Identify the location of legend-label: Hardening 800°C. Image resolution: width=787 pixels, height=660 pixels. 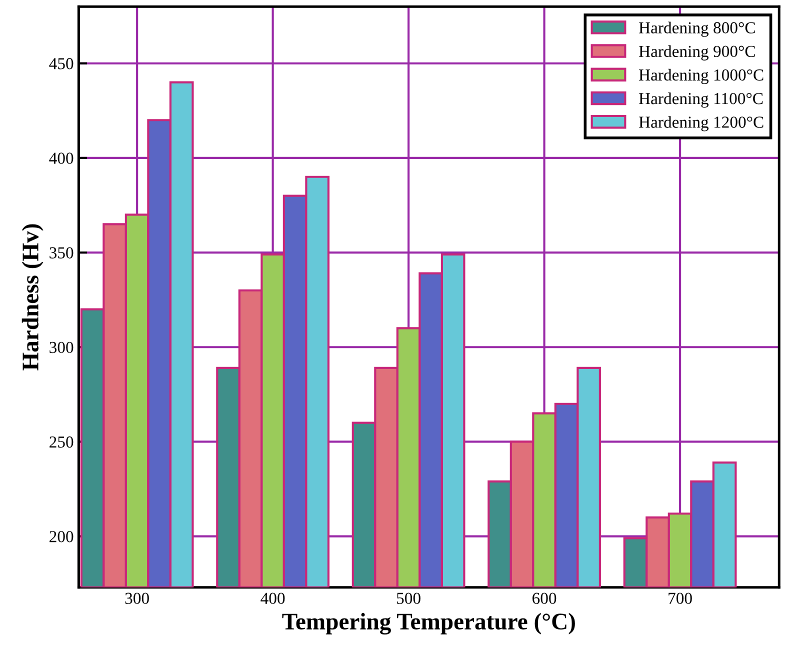
(696, 29).